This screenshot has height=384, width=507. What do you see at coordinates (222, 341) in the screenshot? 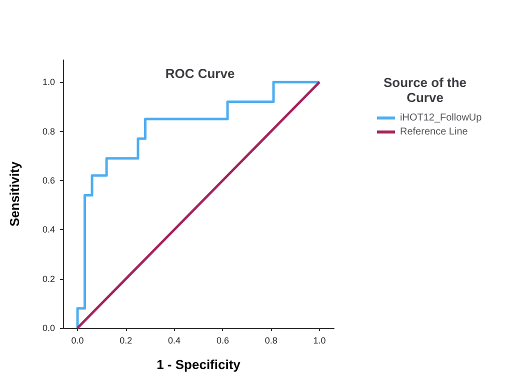
I see `x-tick-label: 0.6` at bounding box center [222, 341].